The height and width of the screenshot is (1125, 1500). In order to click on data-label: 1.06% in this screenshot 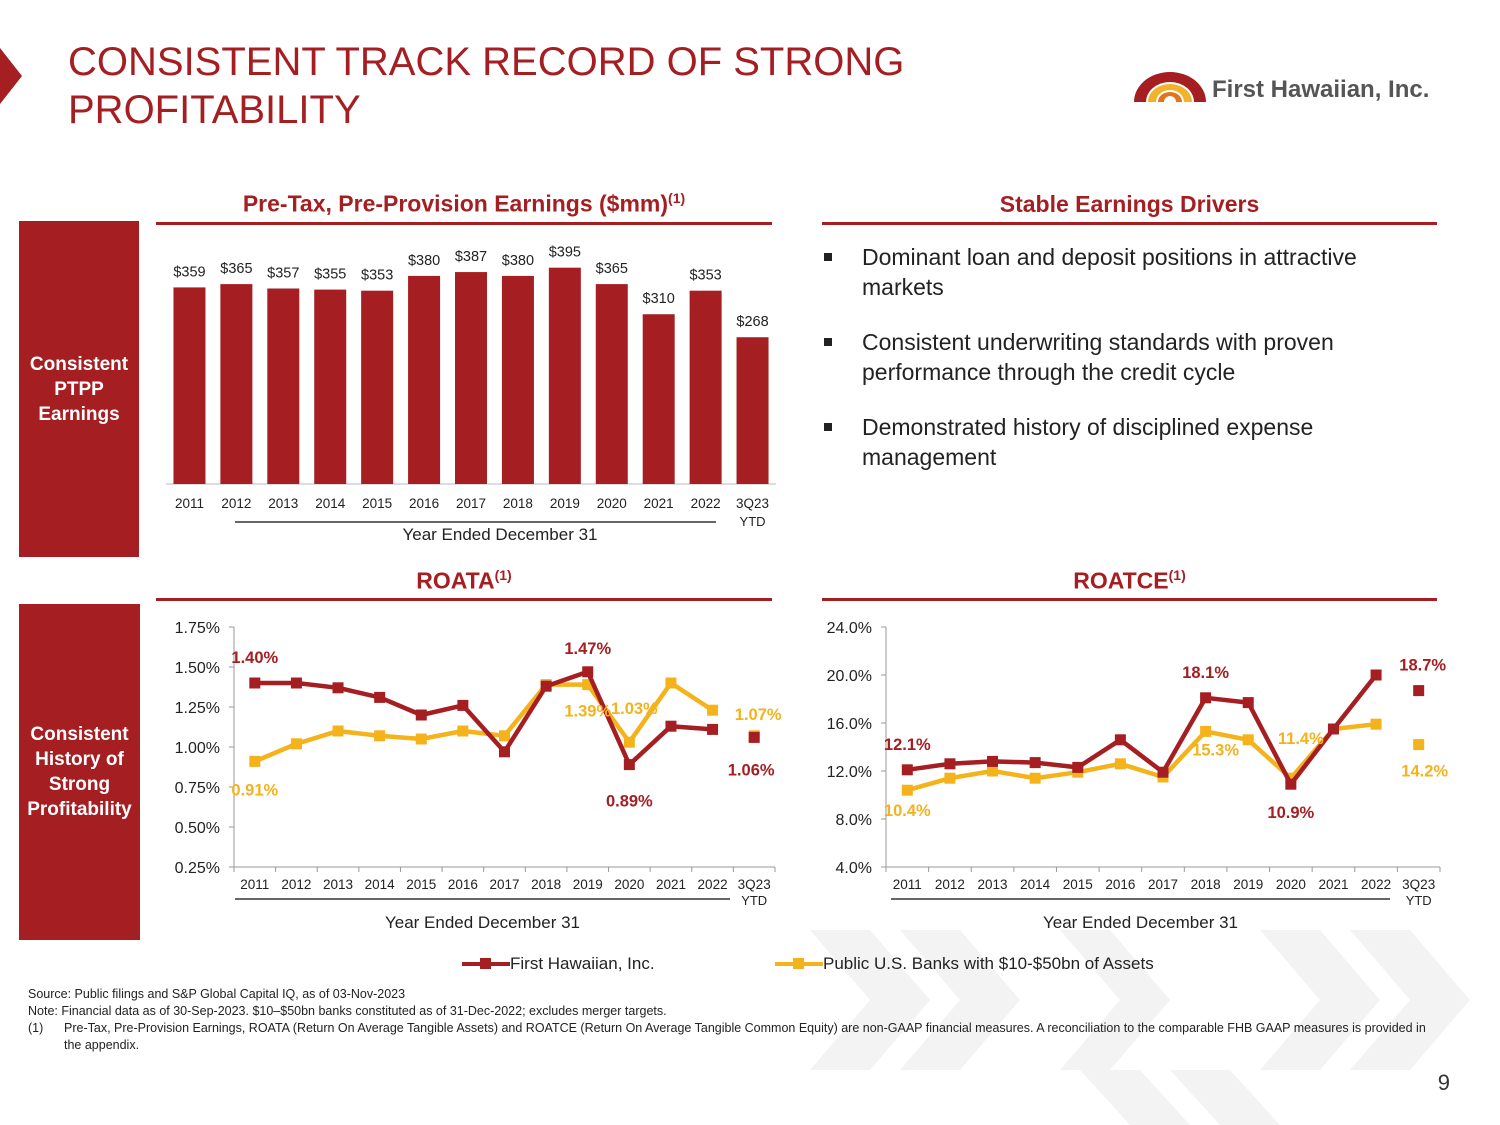, I will do `click(751, 770)`.